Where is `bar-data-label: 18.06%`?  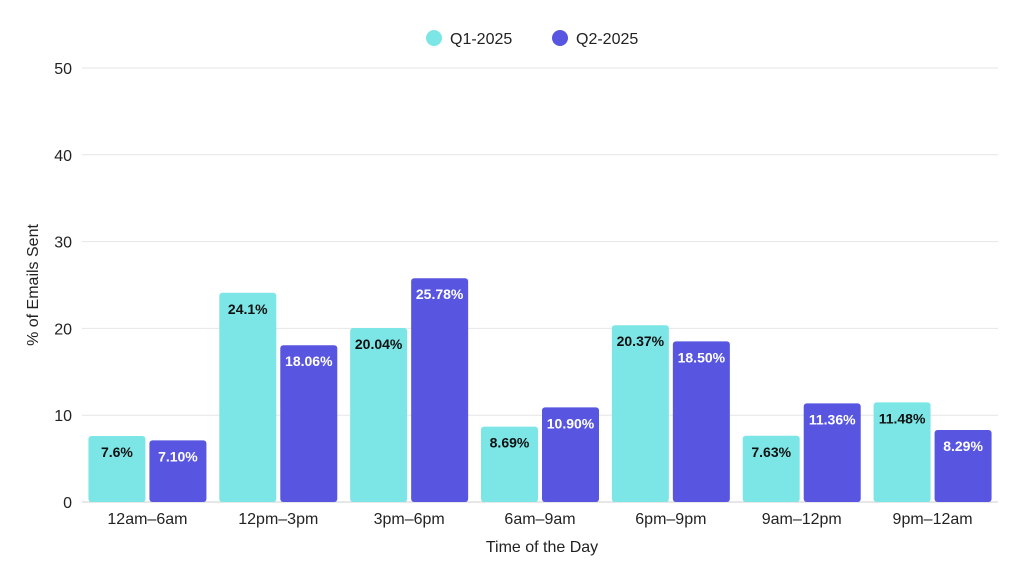
bar-data-label: 18.06% is located at coordinates (309, 361).